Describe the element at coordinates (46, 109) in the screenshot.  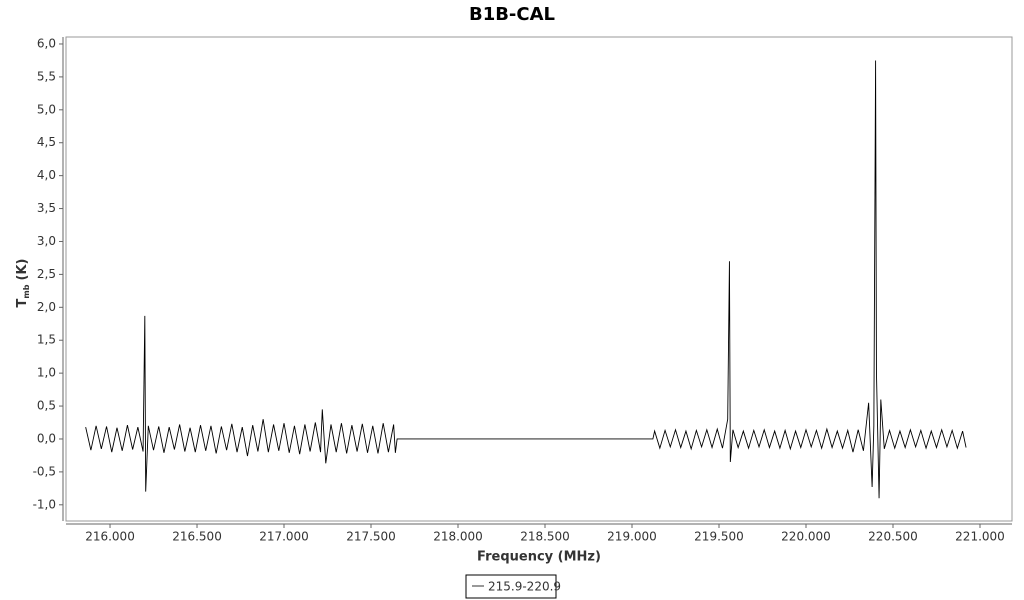
I see `y-tick-label: 5,0` at that location.